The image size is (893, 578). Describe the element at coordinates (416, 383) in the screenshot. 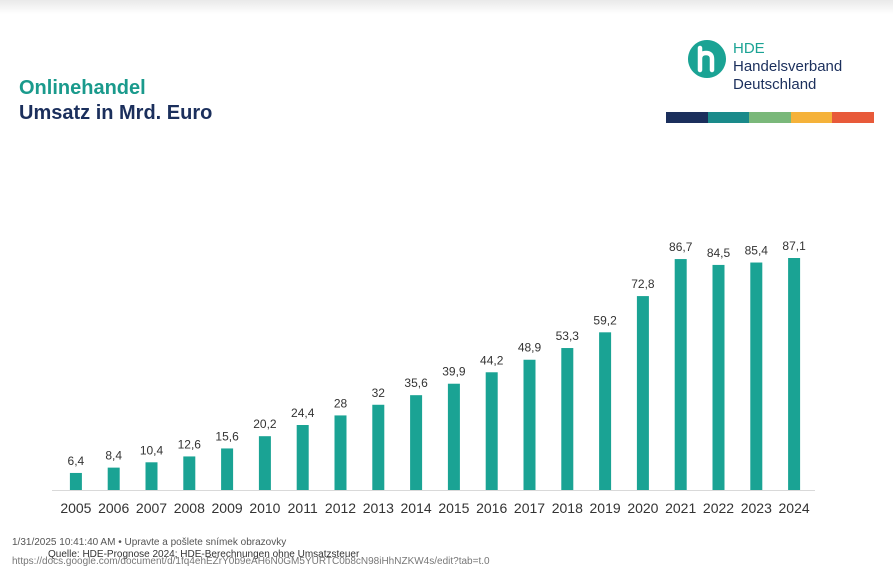

I see `value-label-2014: 35,6` at that location.